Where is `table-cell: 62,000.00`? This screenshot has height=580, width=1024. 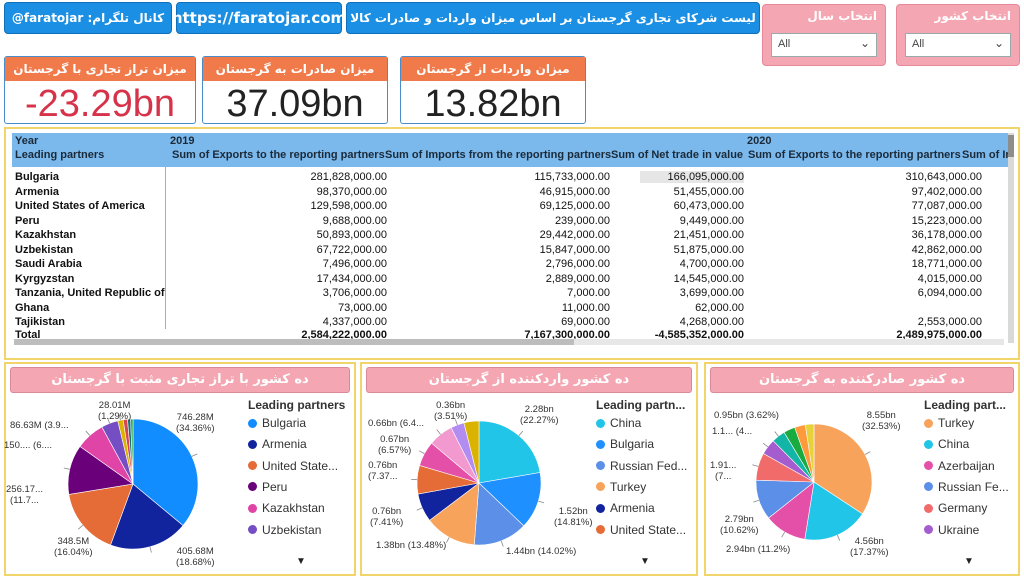 table-cell: 62,000.00 is located at coordinates (719, 307).